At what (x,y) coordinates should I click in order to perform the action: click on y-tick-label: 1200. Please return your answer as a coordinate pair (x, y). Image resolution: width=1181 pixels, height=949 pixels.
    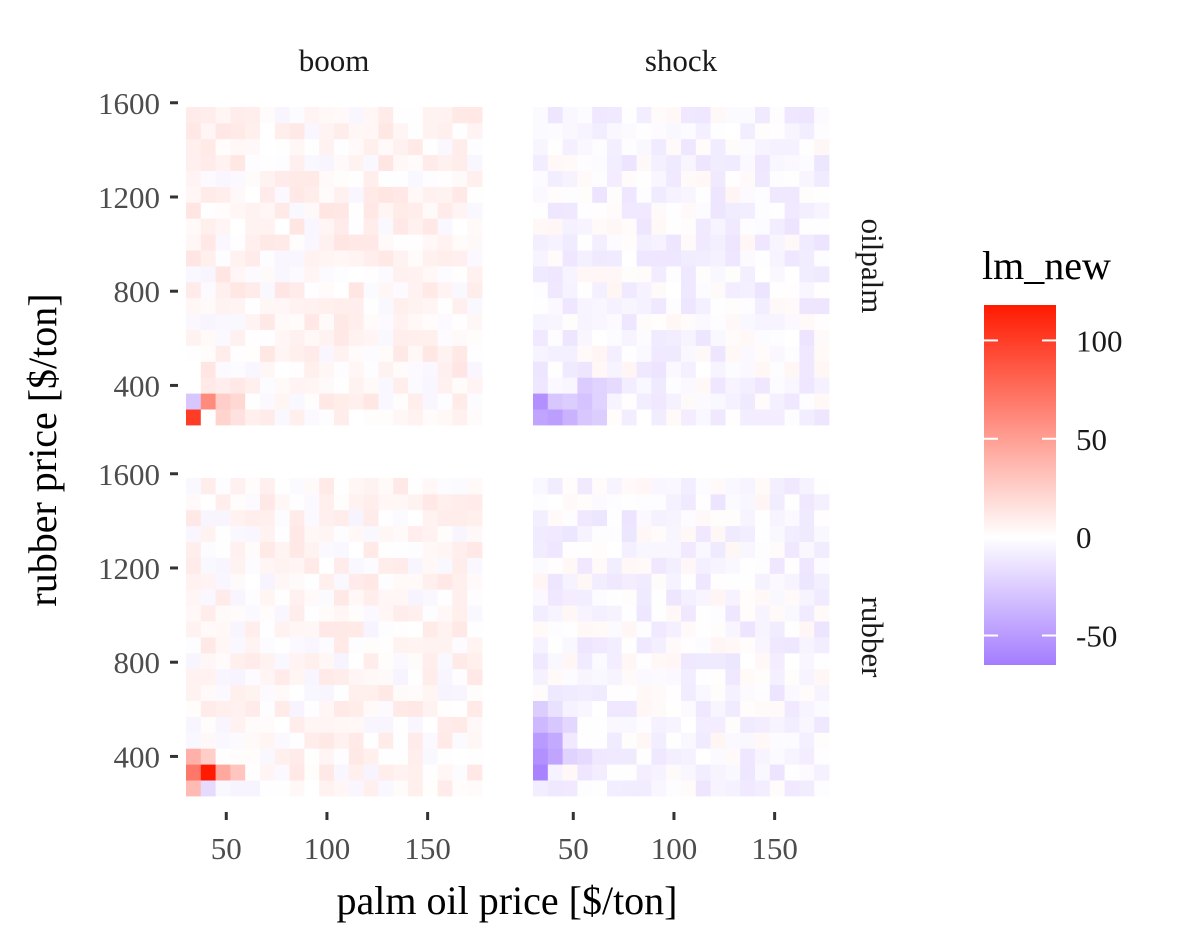
    Looking at the image, I should click on (129, 197).